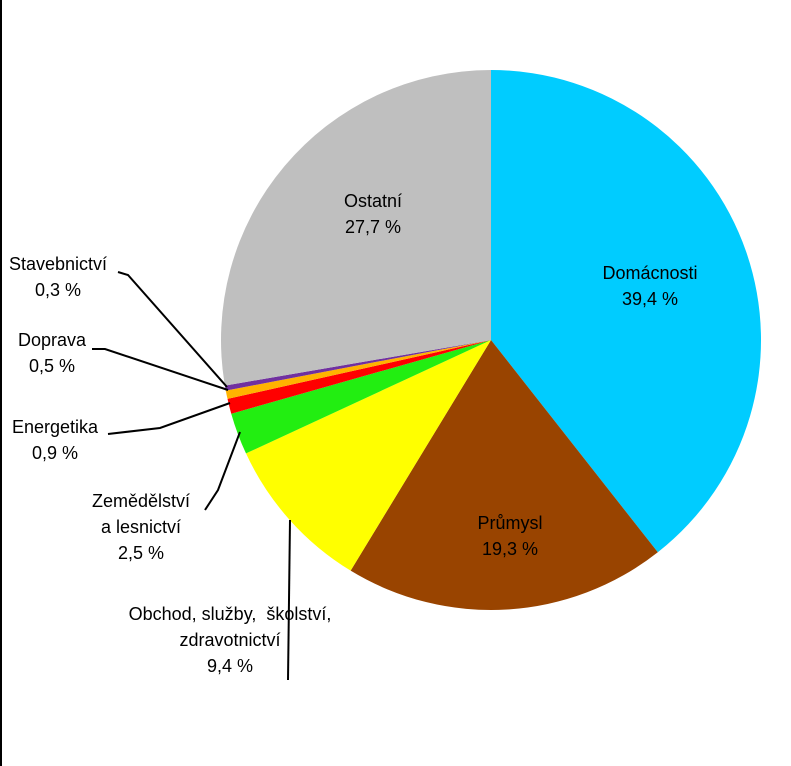 The image size is (791, 766). Describe the element at coordinates (55, 427) in the screenshot. I see `label-energetika-name: Energetika` at that location.